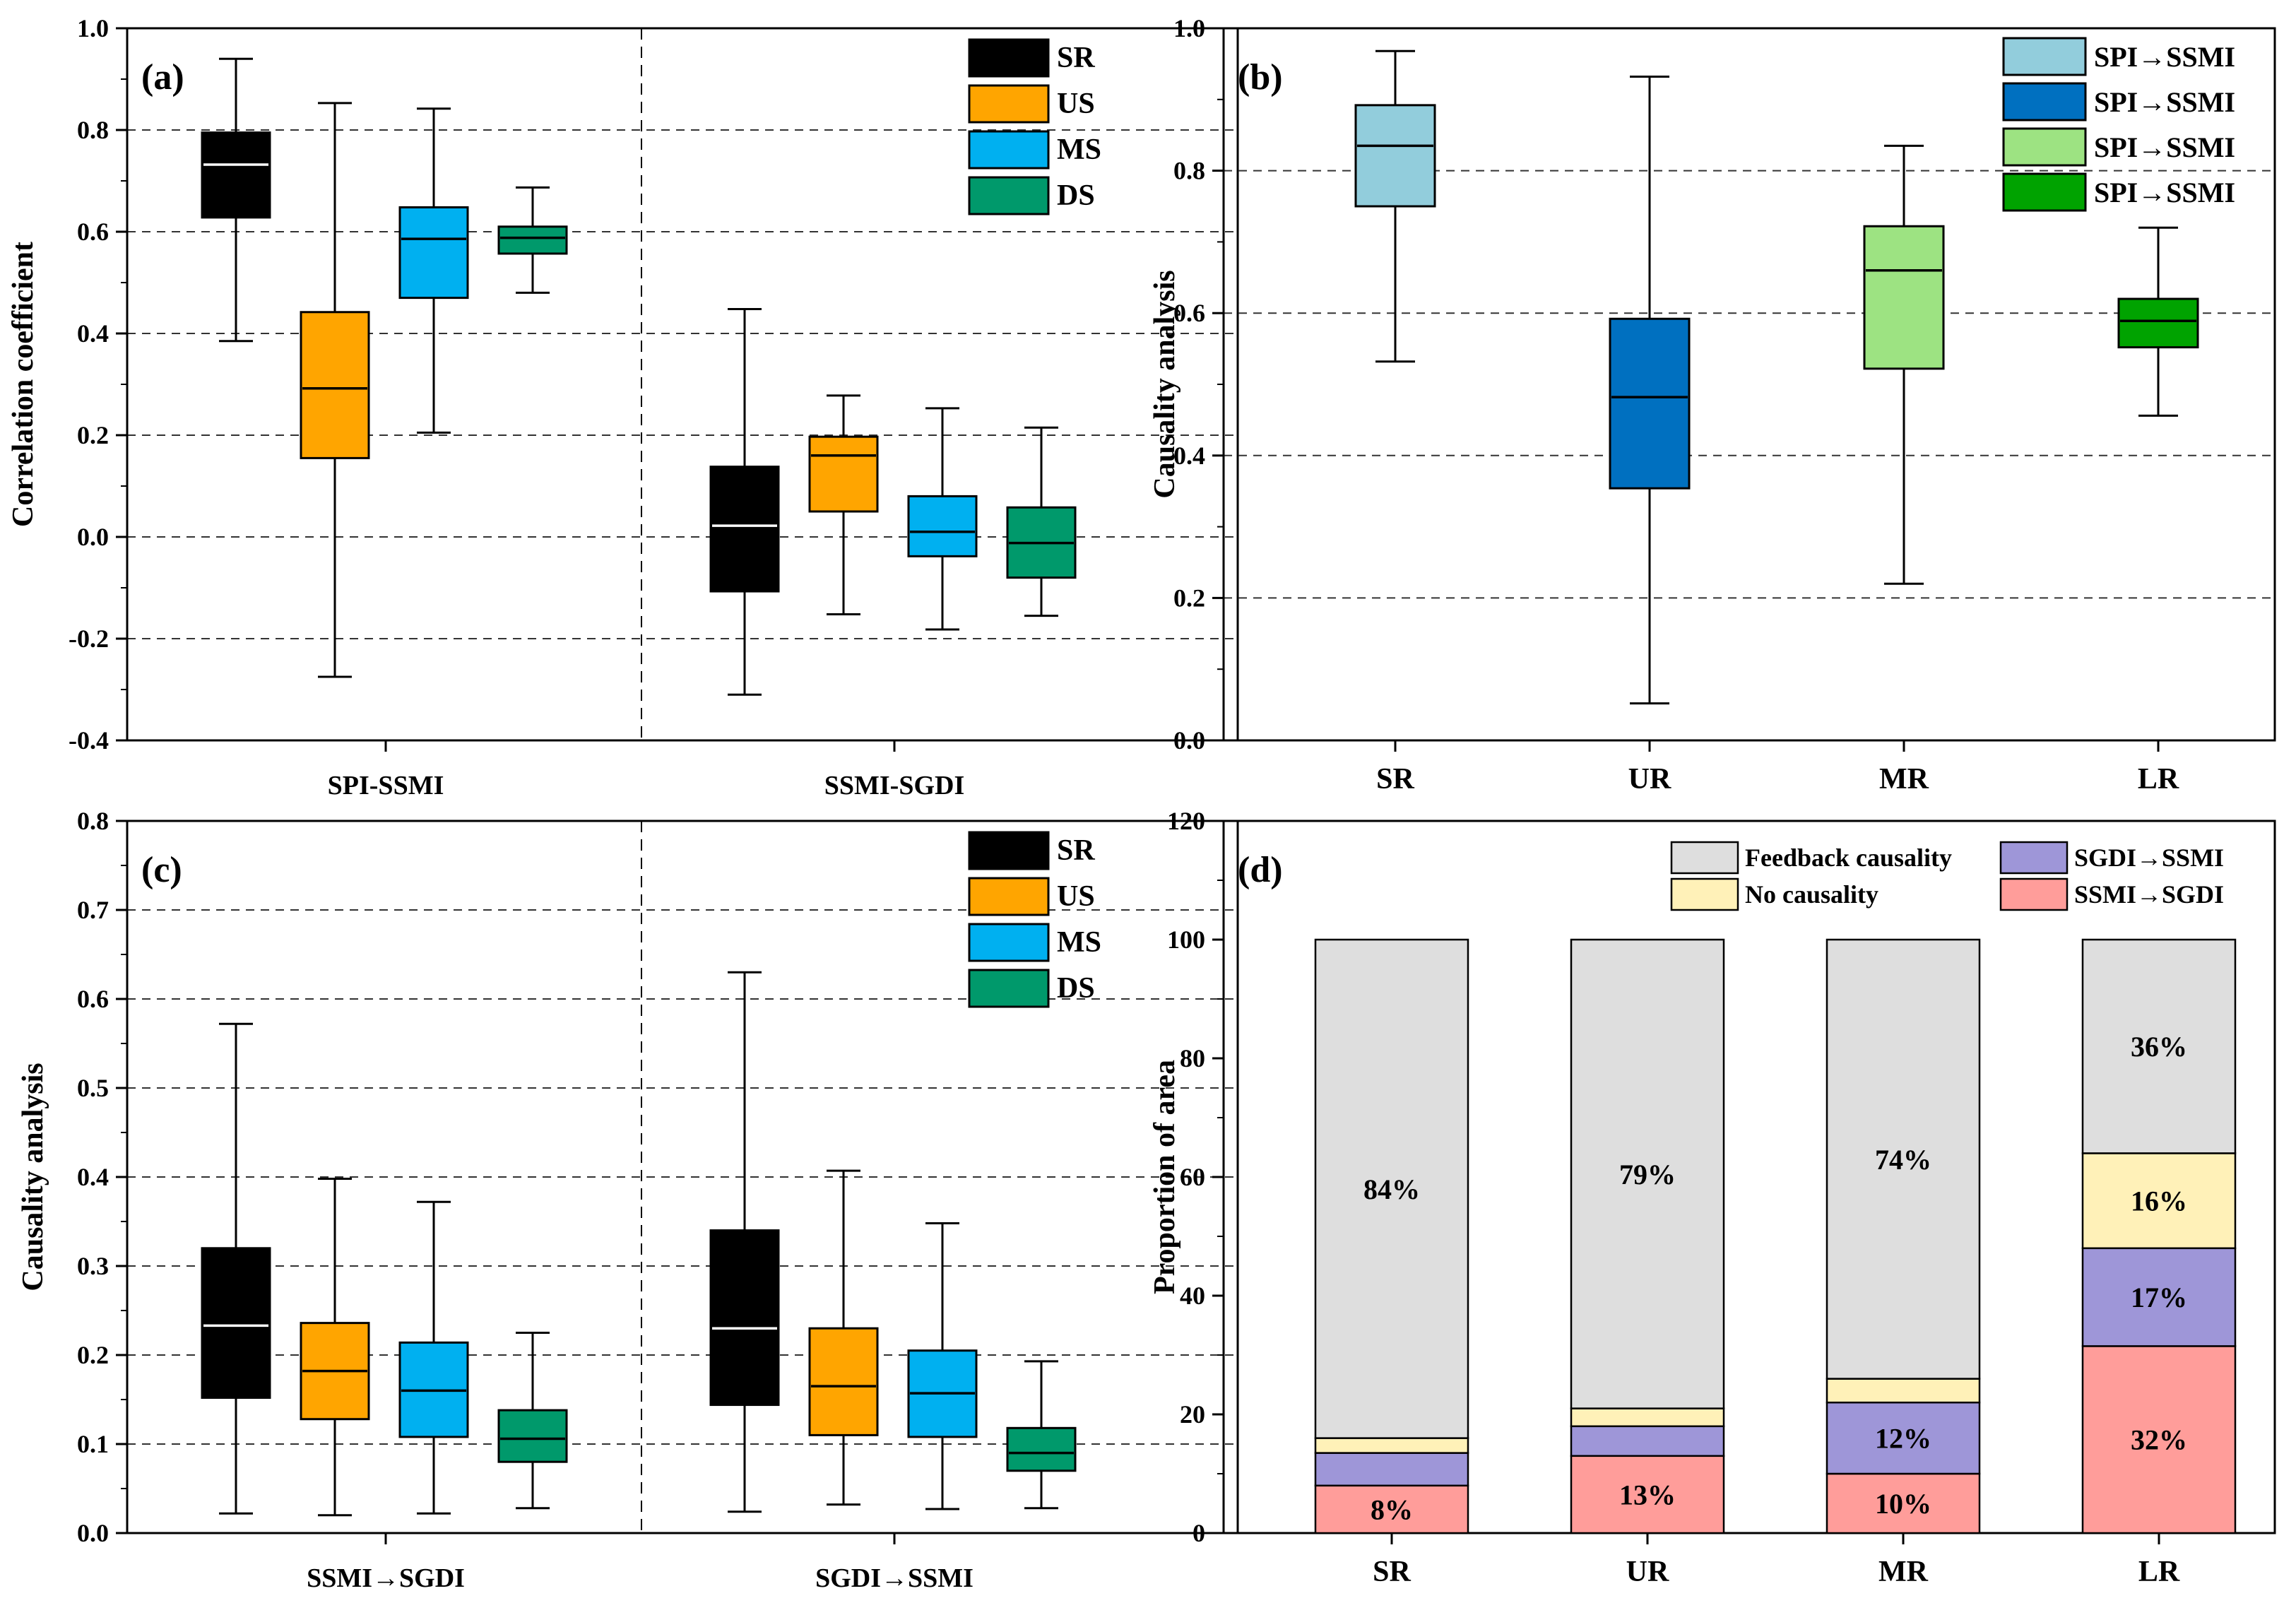 The height and width of the screenshot is (1603, 2296). I want to click on y-tick-label: 40, so click(1192, 1296).